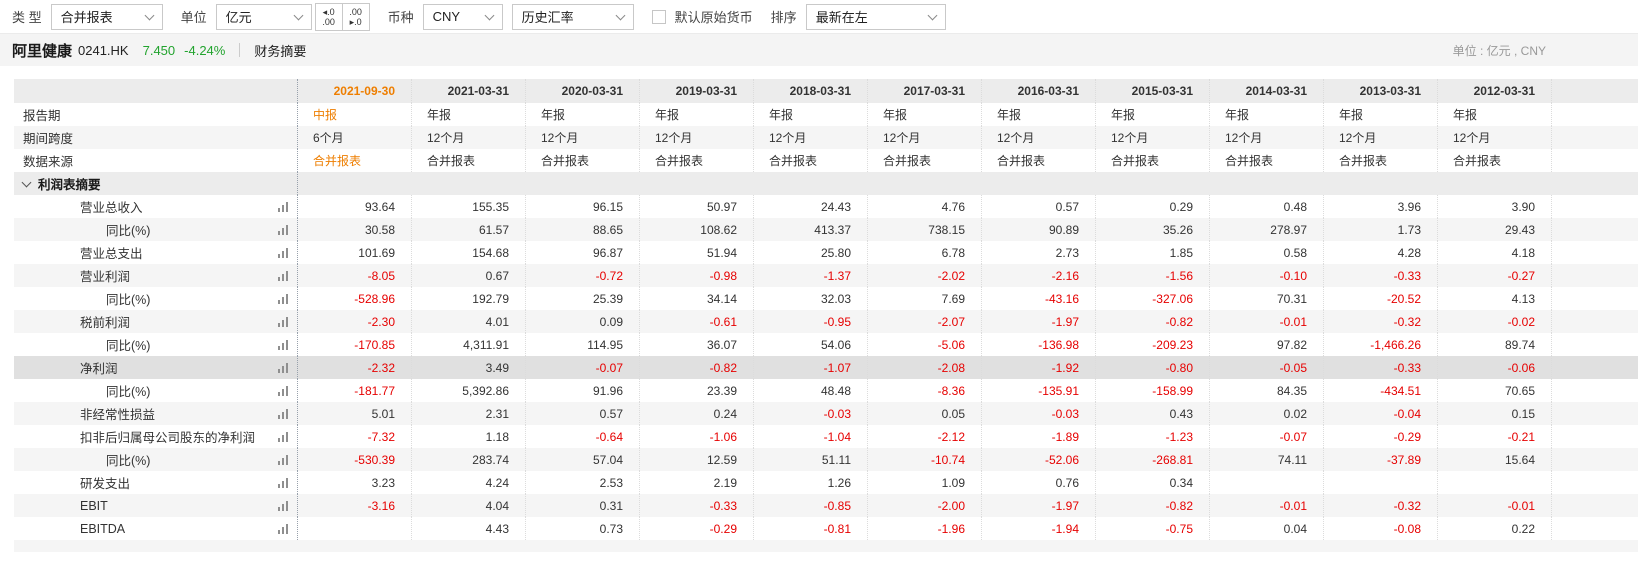 This screenshot has width=1638, height=570. What do you see at coordinates (1381, 367) in the screenshot?
I see `table-cell: -0.33` at bounding box center [1381, 367].